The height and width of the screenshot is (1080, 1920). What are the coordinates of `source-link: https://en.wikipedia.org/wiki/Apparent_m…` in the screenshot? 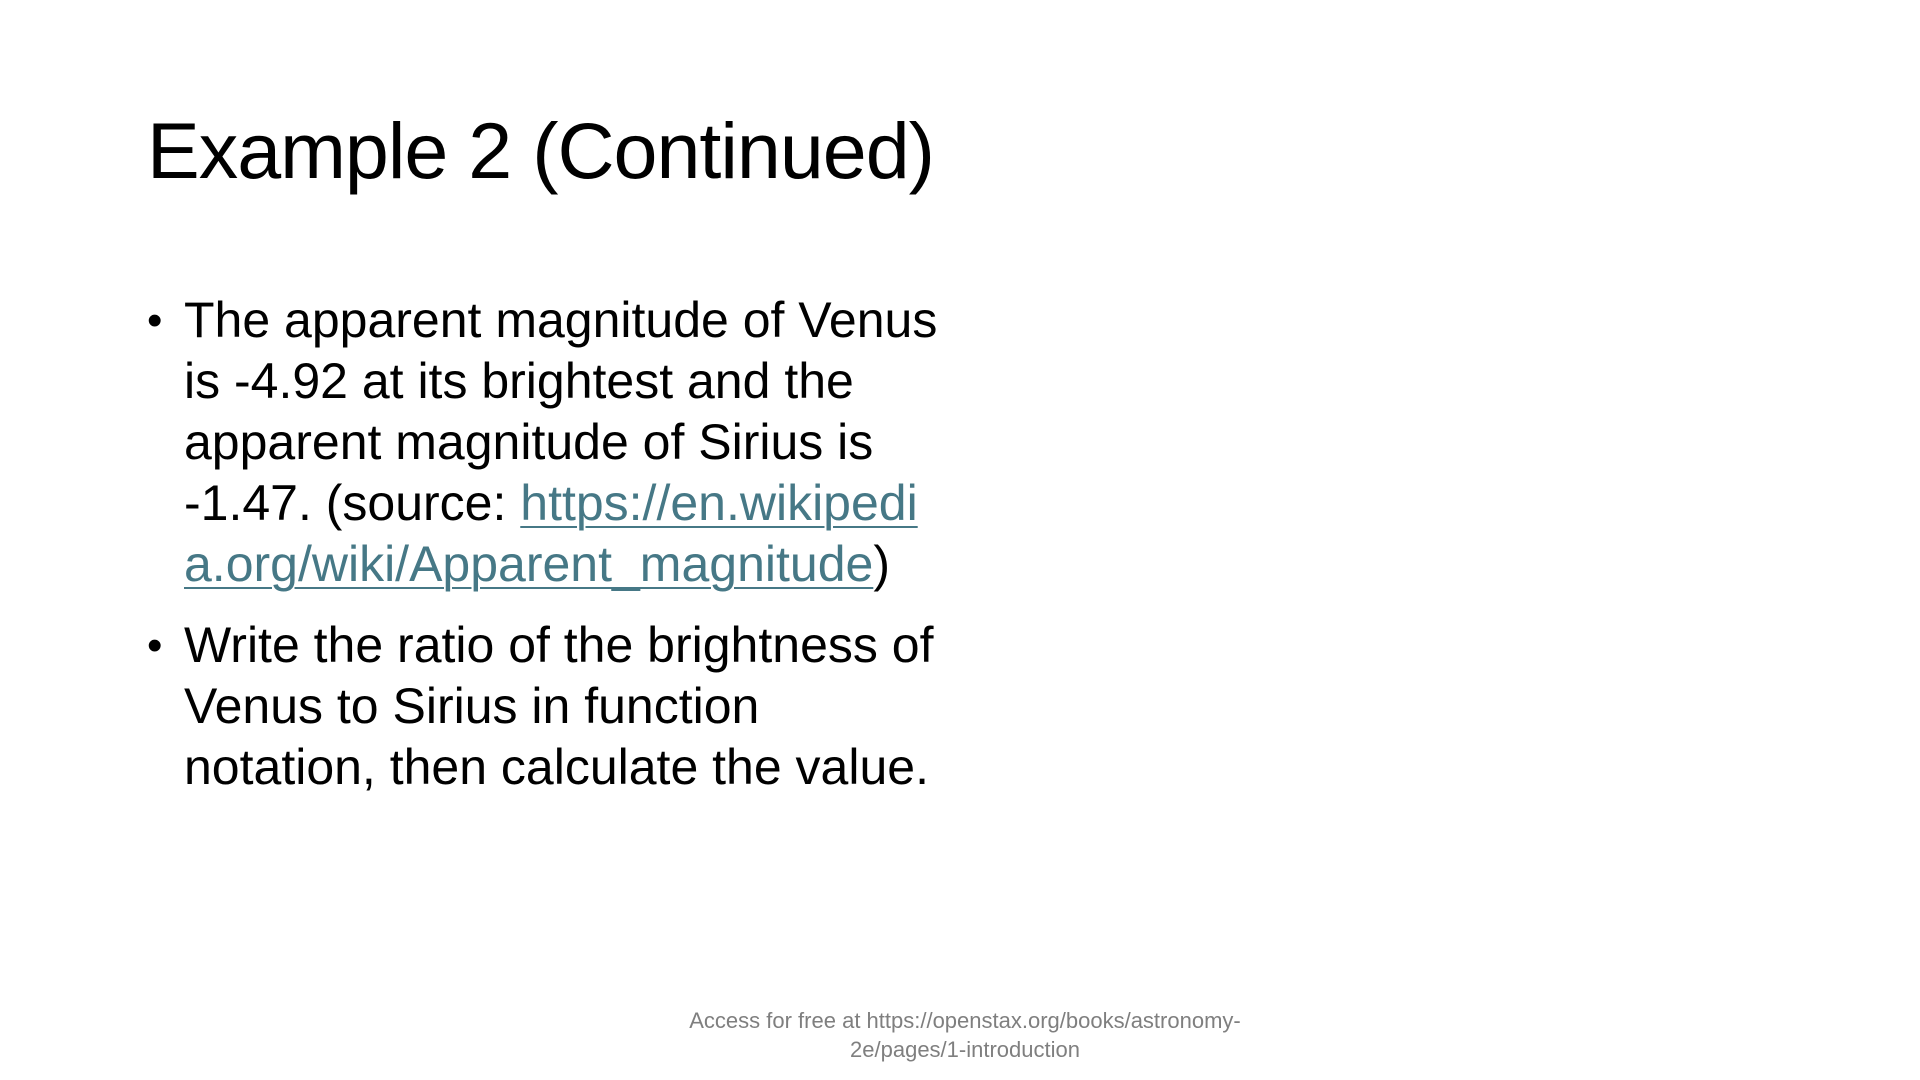 It's located at (551, 533).